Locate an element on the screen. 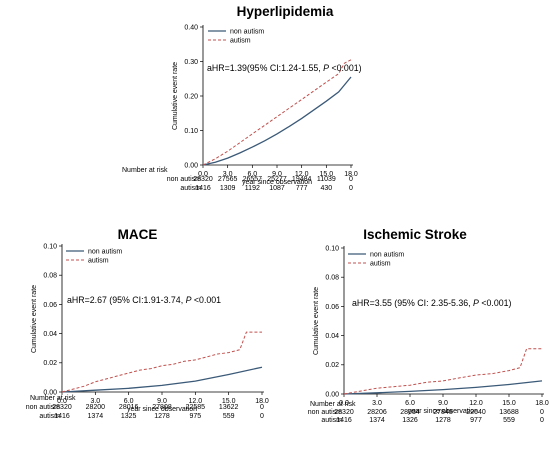 This screenshot has height=449, width=550. risk-value: 22585 is located at coordinates (196, 407).